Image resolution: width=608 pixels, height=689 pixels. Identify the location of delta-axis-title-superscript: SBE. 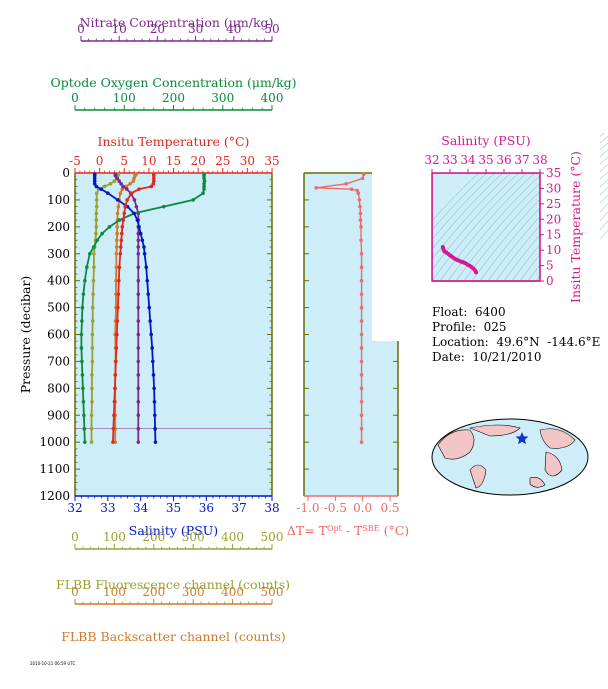
(370, 528).